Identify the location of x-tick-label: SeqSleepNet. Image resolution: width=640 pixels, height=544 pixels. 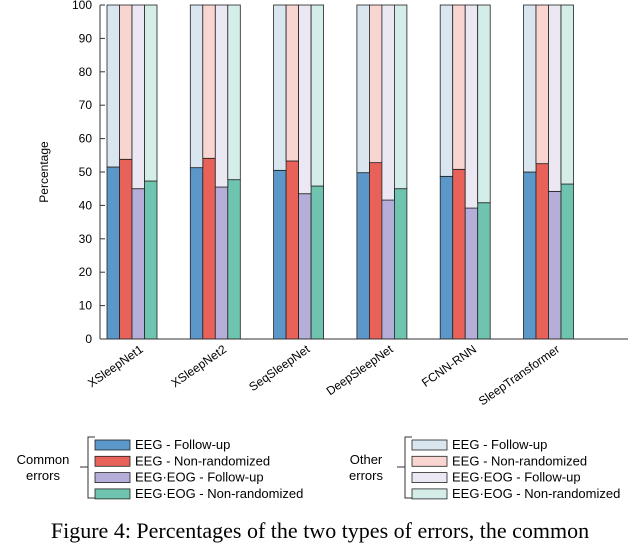
(279, 368).